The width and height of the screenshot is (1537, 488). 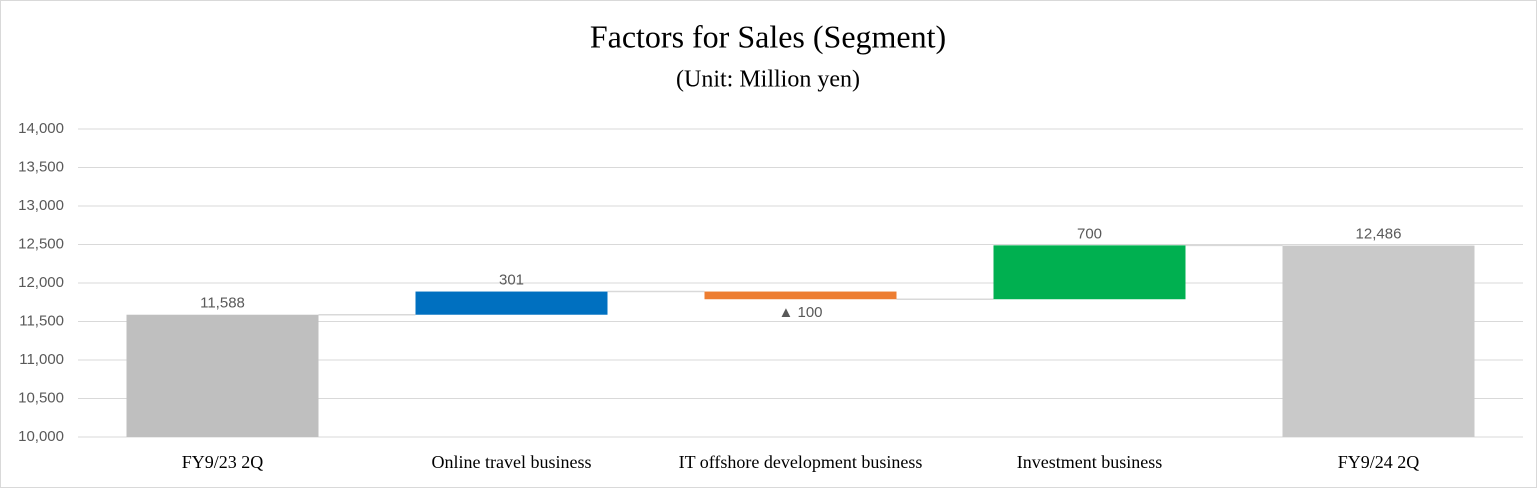 What do you see at coordinates (41, 166) in the screenshot?
I see `y-tick-label: 13,500` at bounding box center [41, 166].